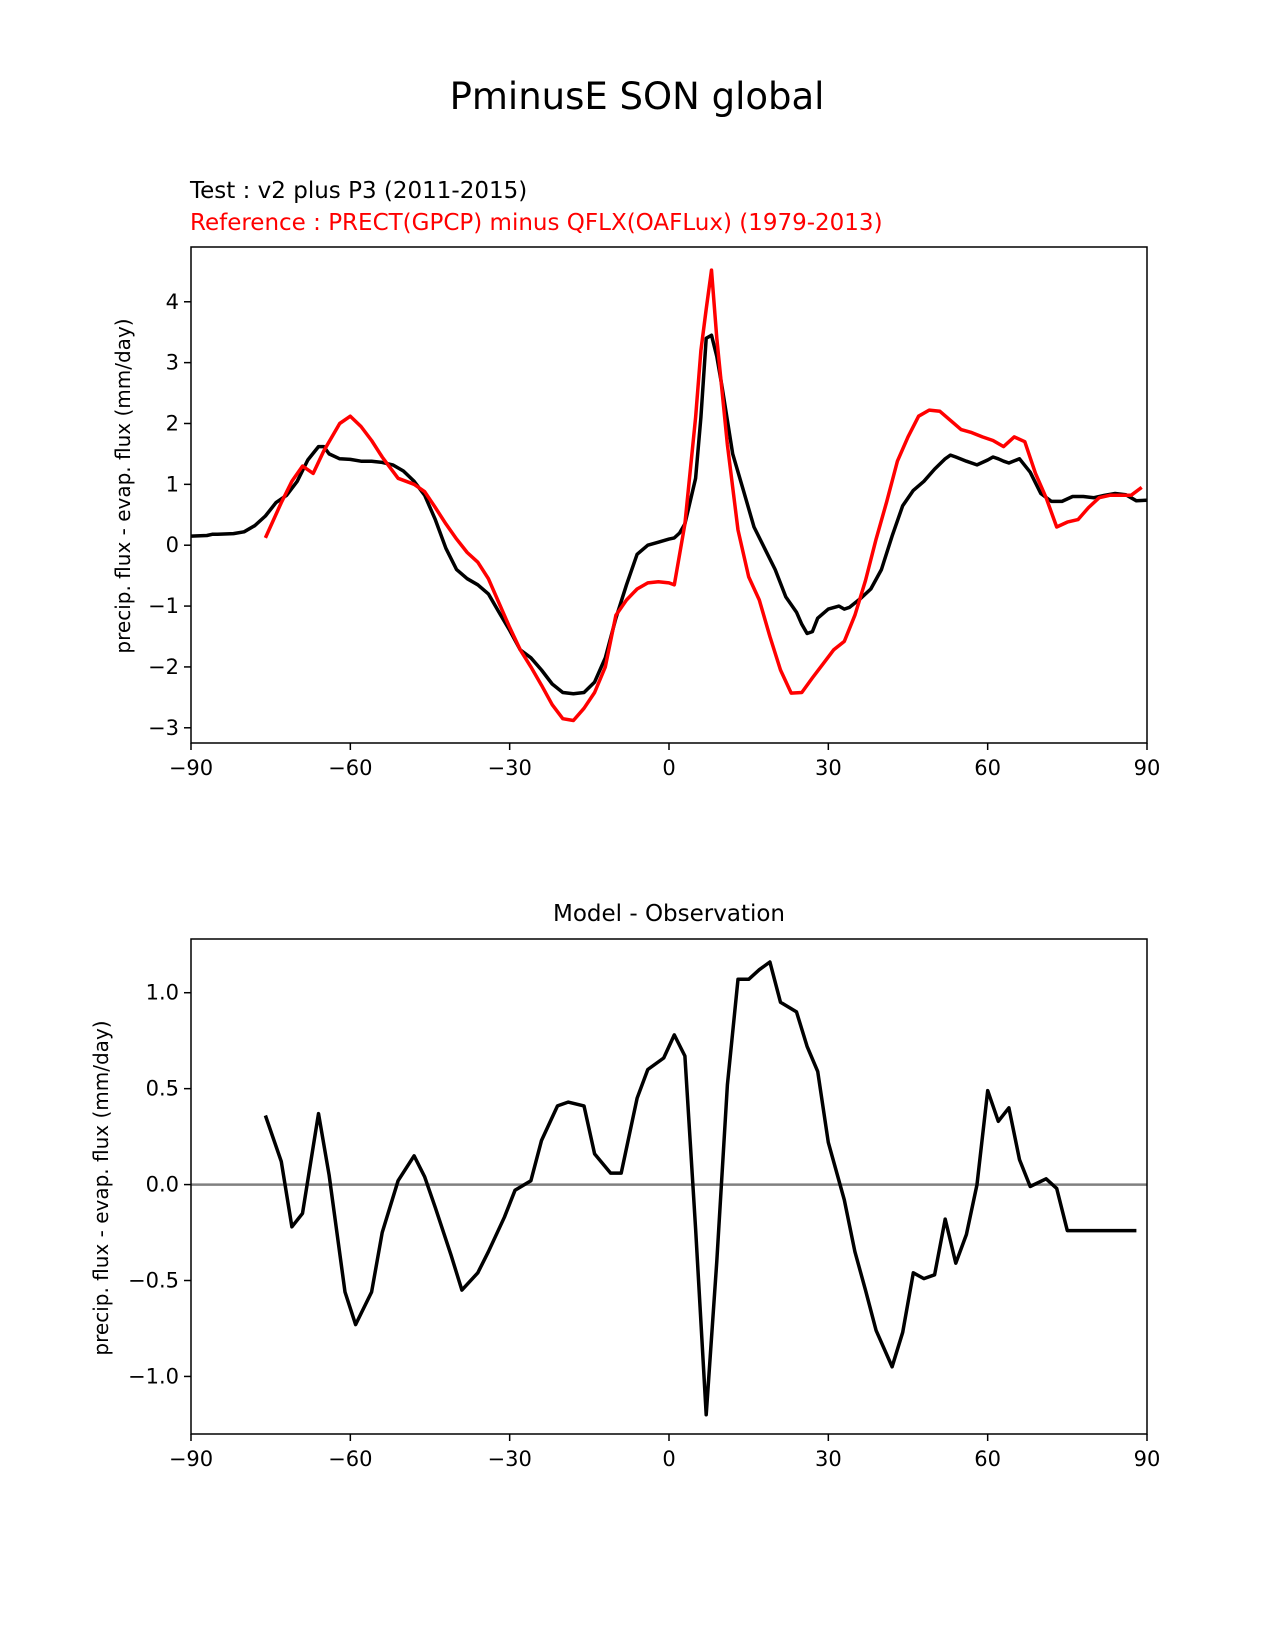  Describe the element at coordinates (669, 914) in the screenshot. I see `bottom-panel-title: Model - Observation` at that location.